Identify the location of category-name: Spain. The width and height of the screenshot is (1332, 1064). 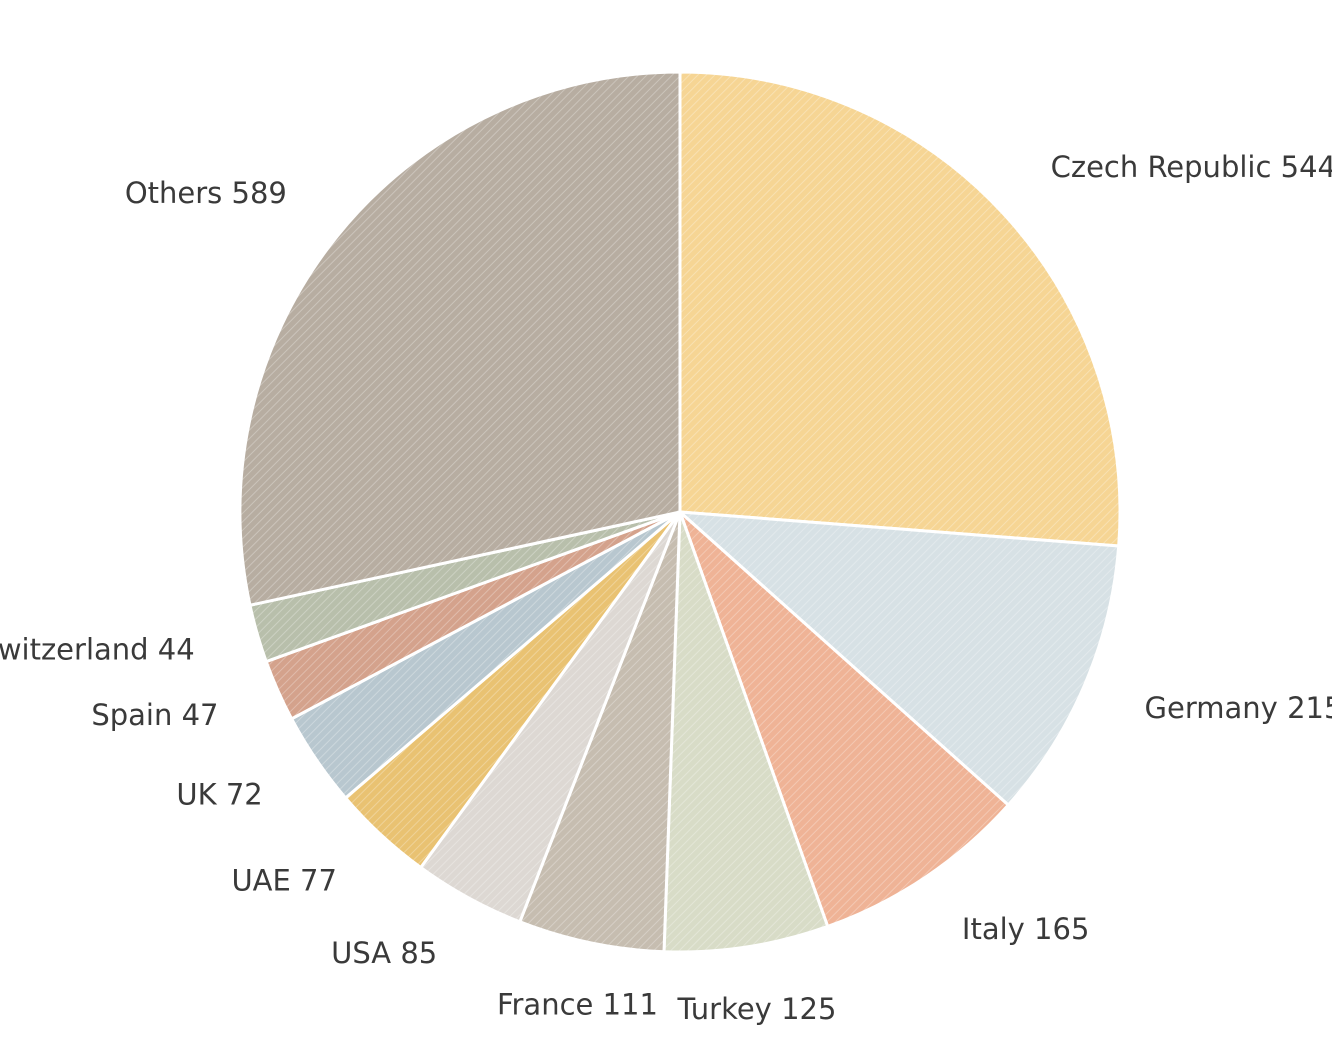
(131, 715).